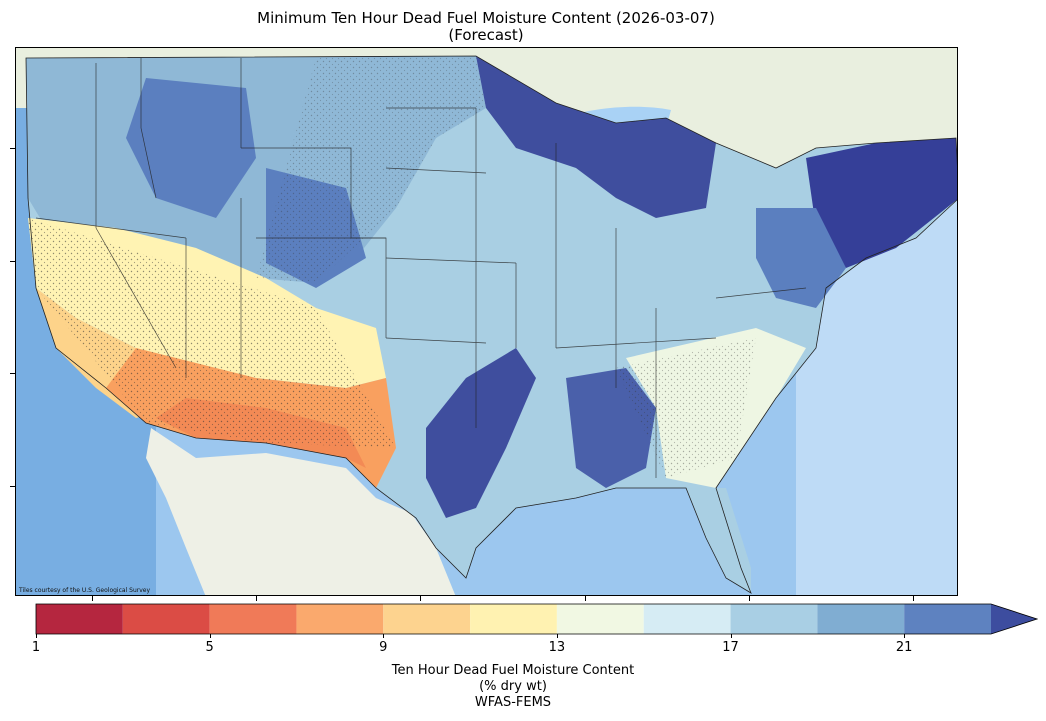 The height and width of the screenshot is (721, 1046). I want to click on colorbar-outline, so click(536, 619).